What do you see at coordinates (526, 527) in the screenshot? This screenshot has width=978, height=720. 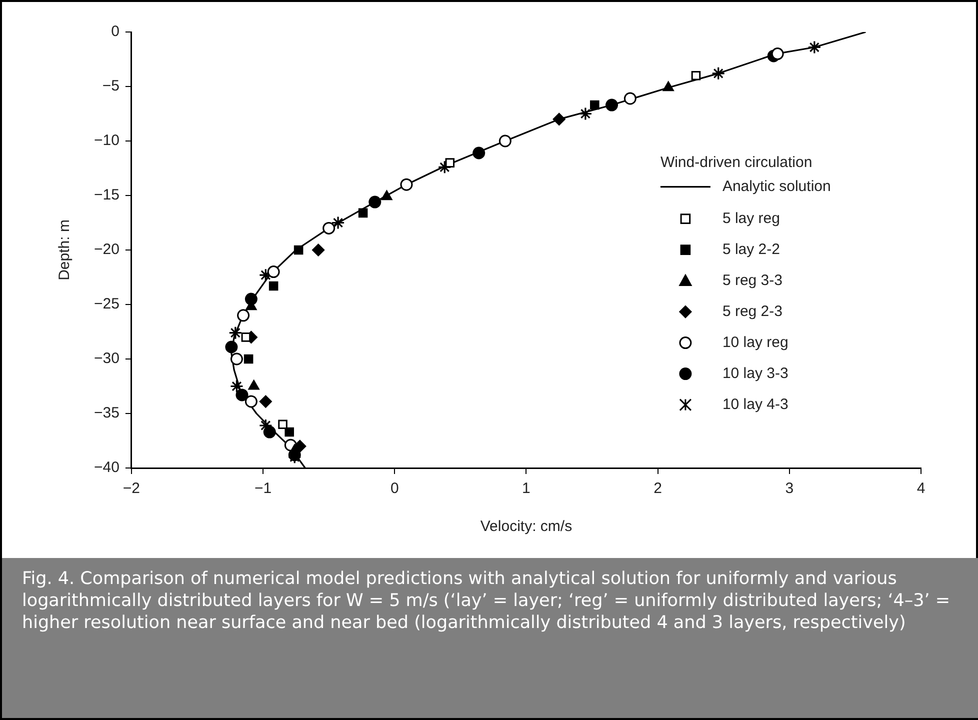 I see `x-axis-title: Velocity: cm/s` at bounding box center [526, 527].